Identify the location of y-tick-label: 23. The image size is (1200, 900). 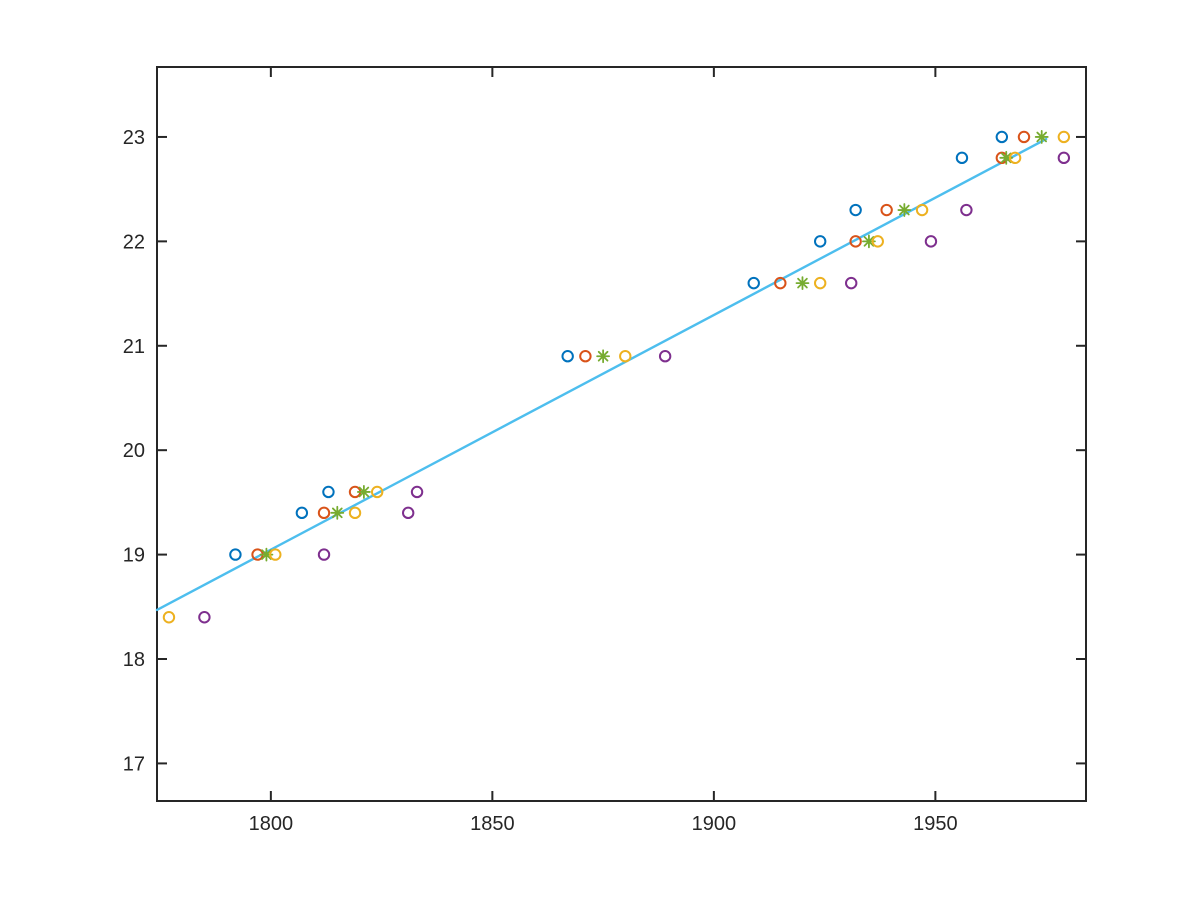
(134, 138).